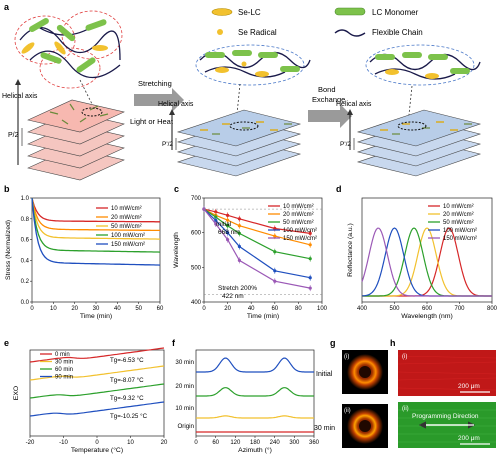 The height and width of the screenshot is (464, 500). I want to click on x-tick-label: 40, so click(117, 309).